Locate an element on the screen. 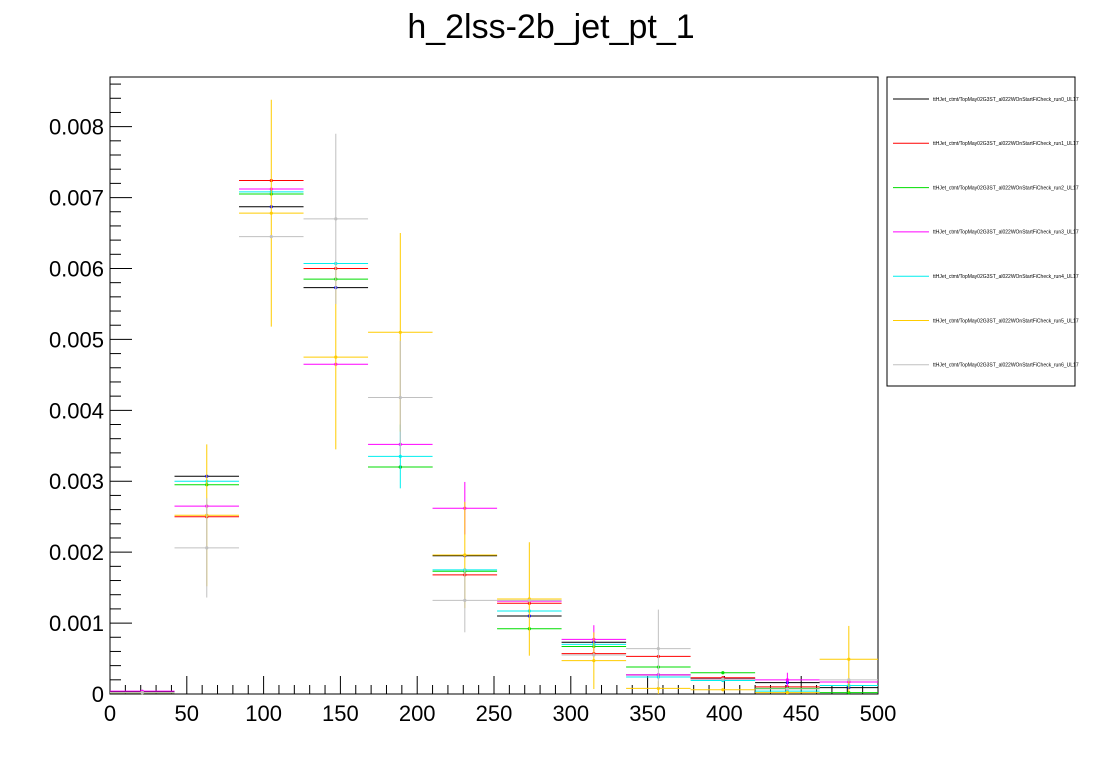  y-tick-label: 0.006 is located at coordinates (76, 268).